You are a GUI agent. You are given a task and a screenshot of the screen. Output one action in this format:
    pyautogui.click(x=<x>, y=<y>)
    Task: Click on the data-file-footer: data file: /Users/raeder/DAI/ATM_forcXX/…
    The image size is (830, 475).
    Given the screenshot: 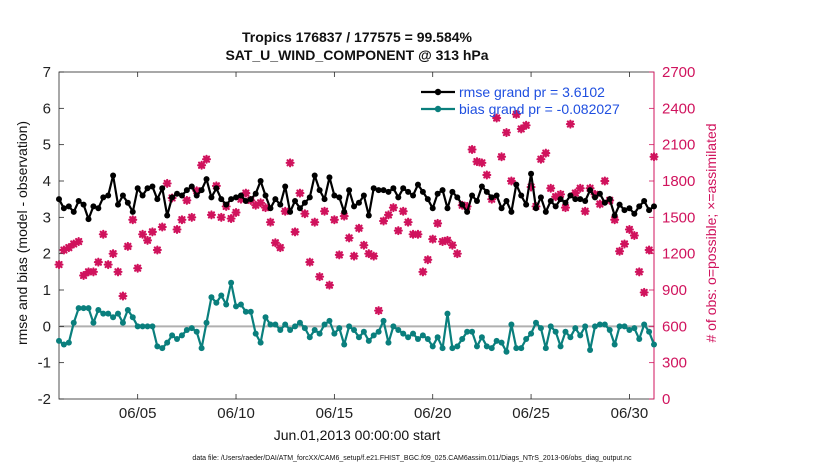 What is the action you would take?
    pyautogui.click(x=412, y=458)
    